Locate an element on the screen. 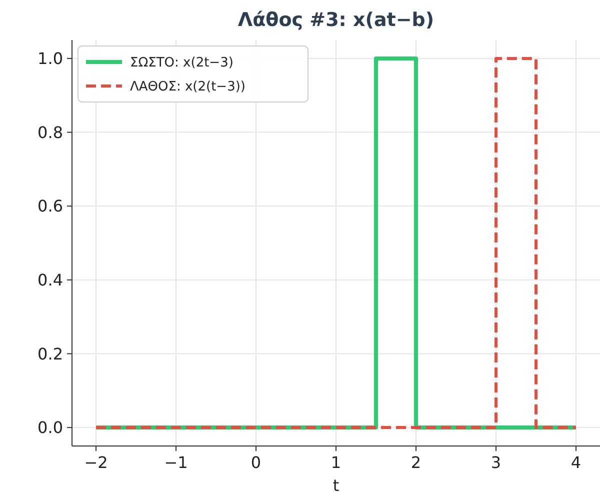 The image size is (600, 499). chart-title: Λάθος #3: x(at−b) is located at coordinates (336, 20).